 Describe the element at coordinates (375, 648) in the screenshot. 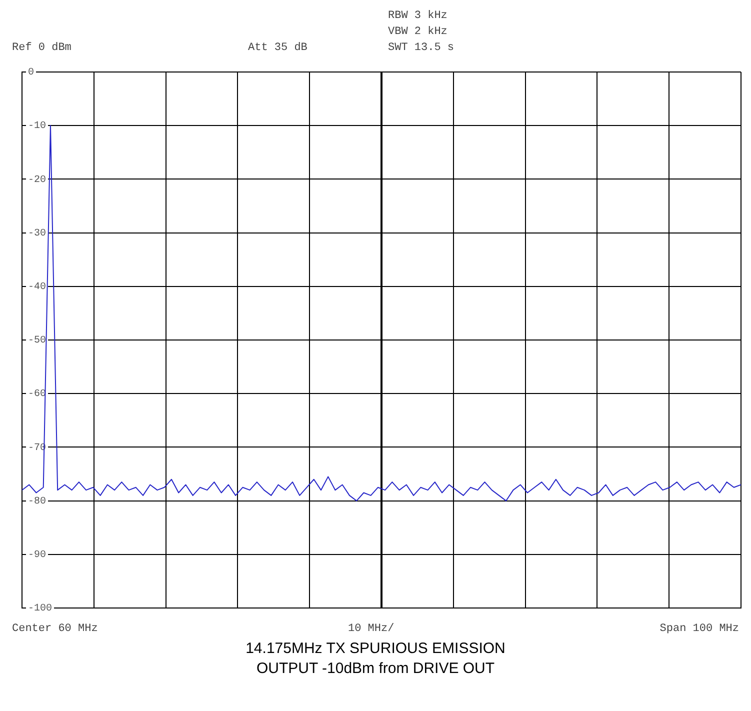

I see `text: 14.175MHz TX SPURIOUS EMISSION` at that location.